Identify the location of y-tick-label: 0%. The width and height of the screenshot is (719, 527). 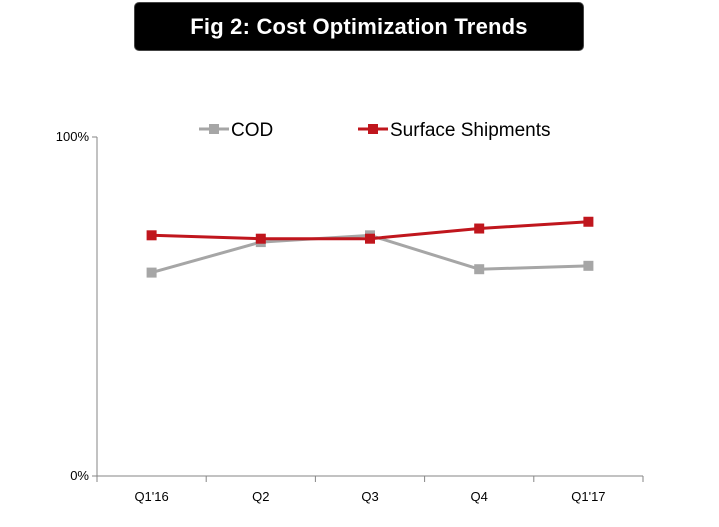
(79, 475).